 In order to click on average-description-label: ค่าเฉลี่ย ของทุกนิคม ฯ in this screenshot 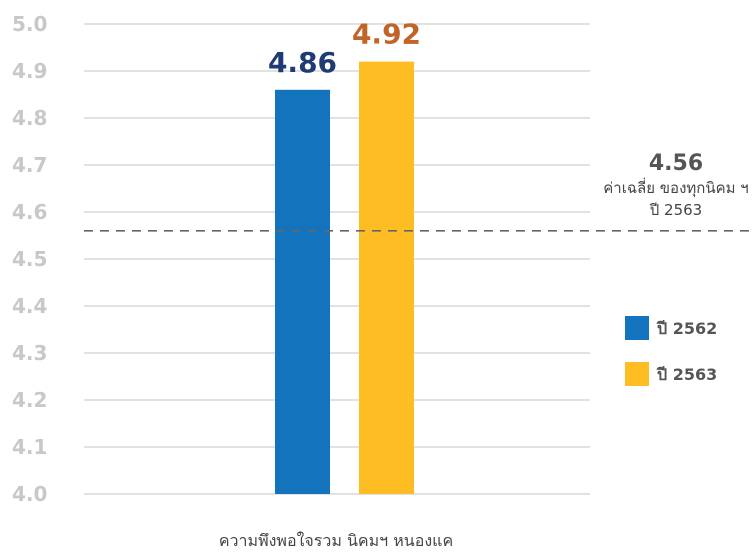, I will do `click(675, 187)`.